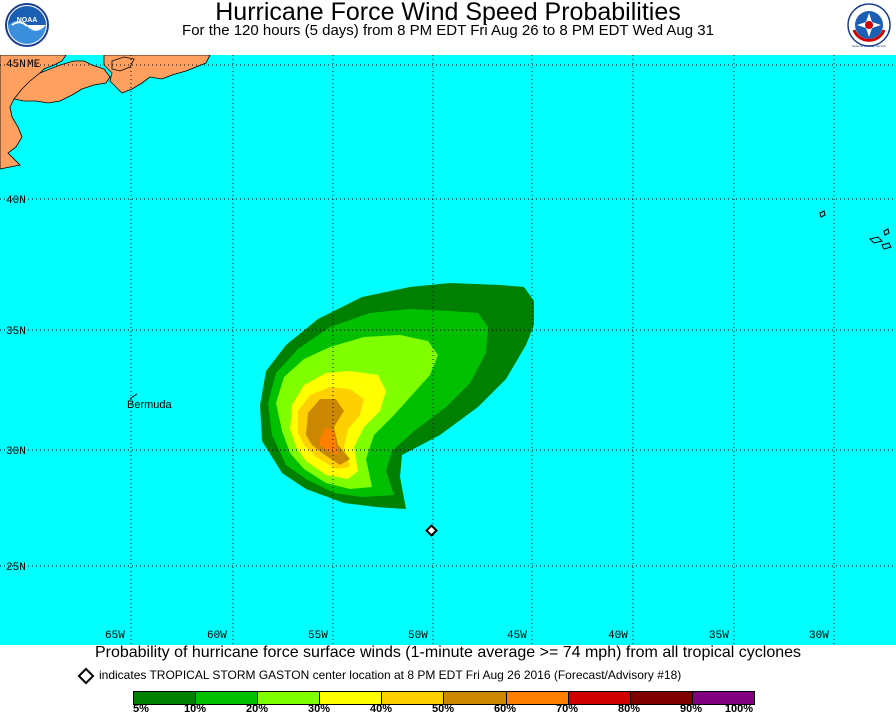 Image resolution: width=896 pixels, height=716 pixels. I want to click on legend-label: 5%, so click(141, 709).